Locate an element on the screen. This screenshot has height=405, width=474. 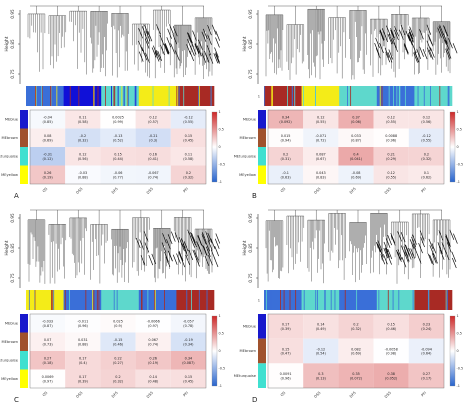
heatmap-cell-label: -0.19 is located at coordinates (188, 340).